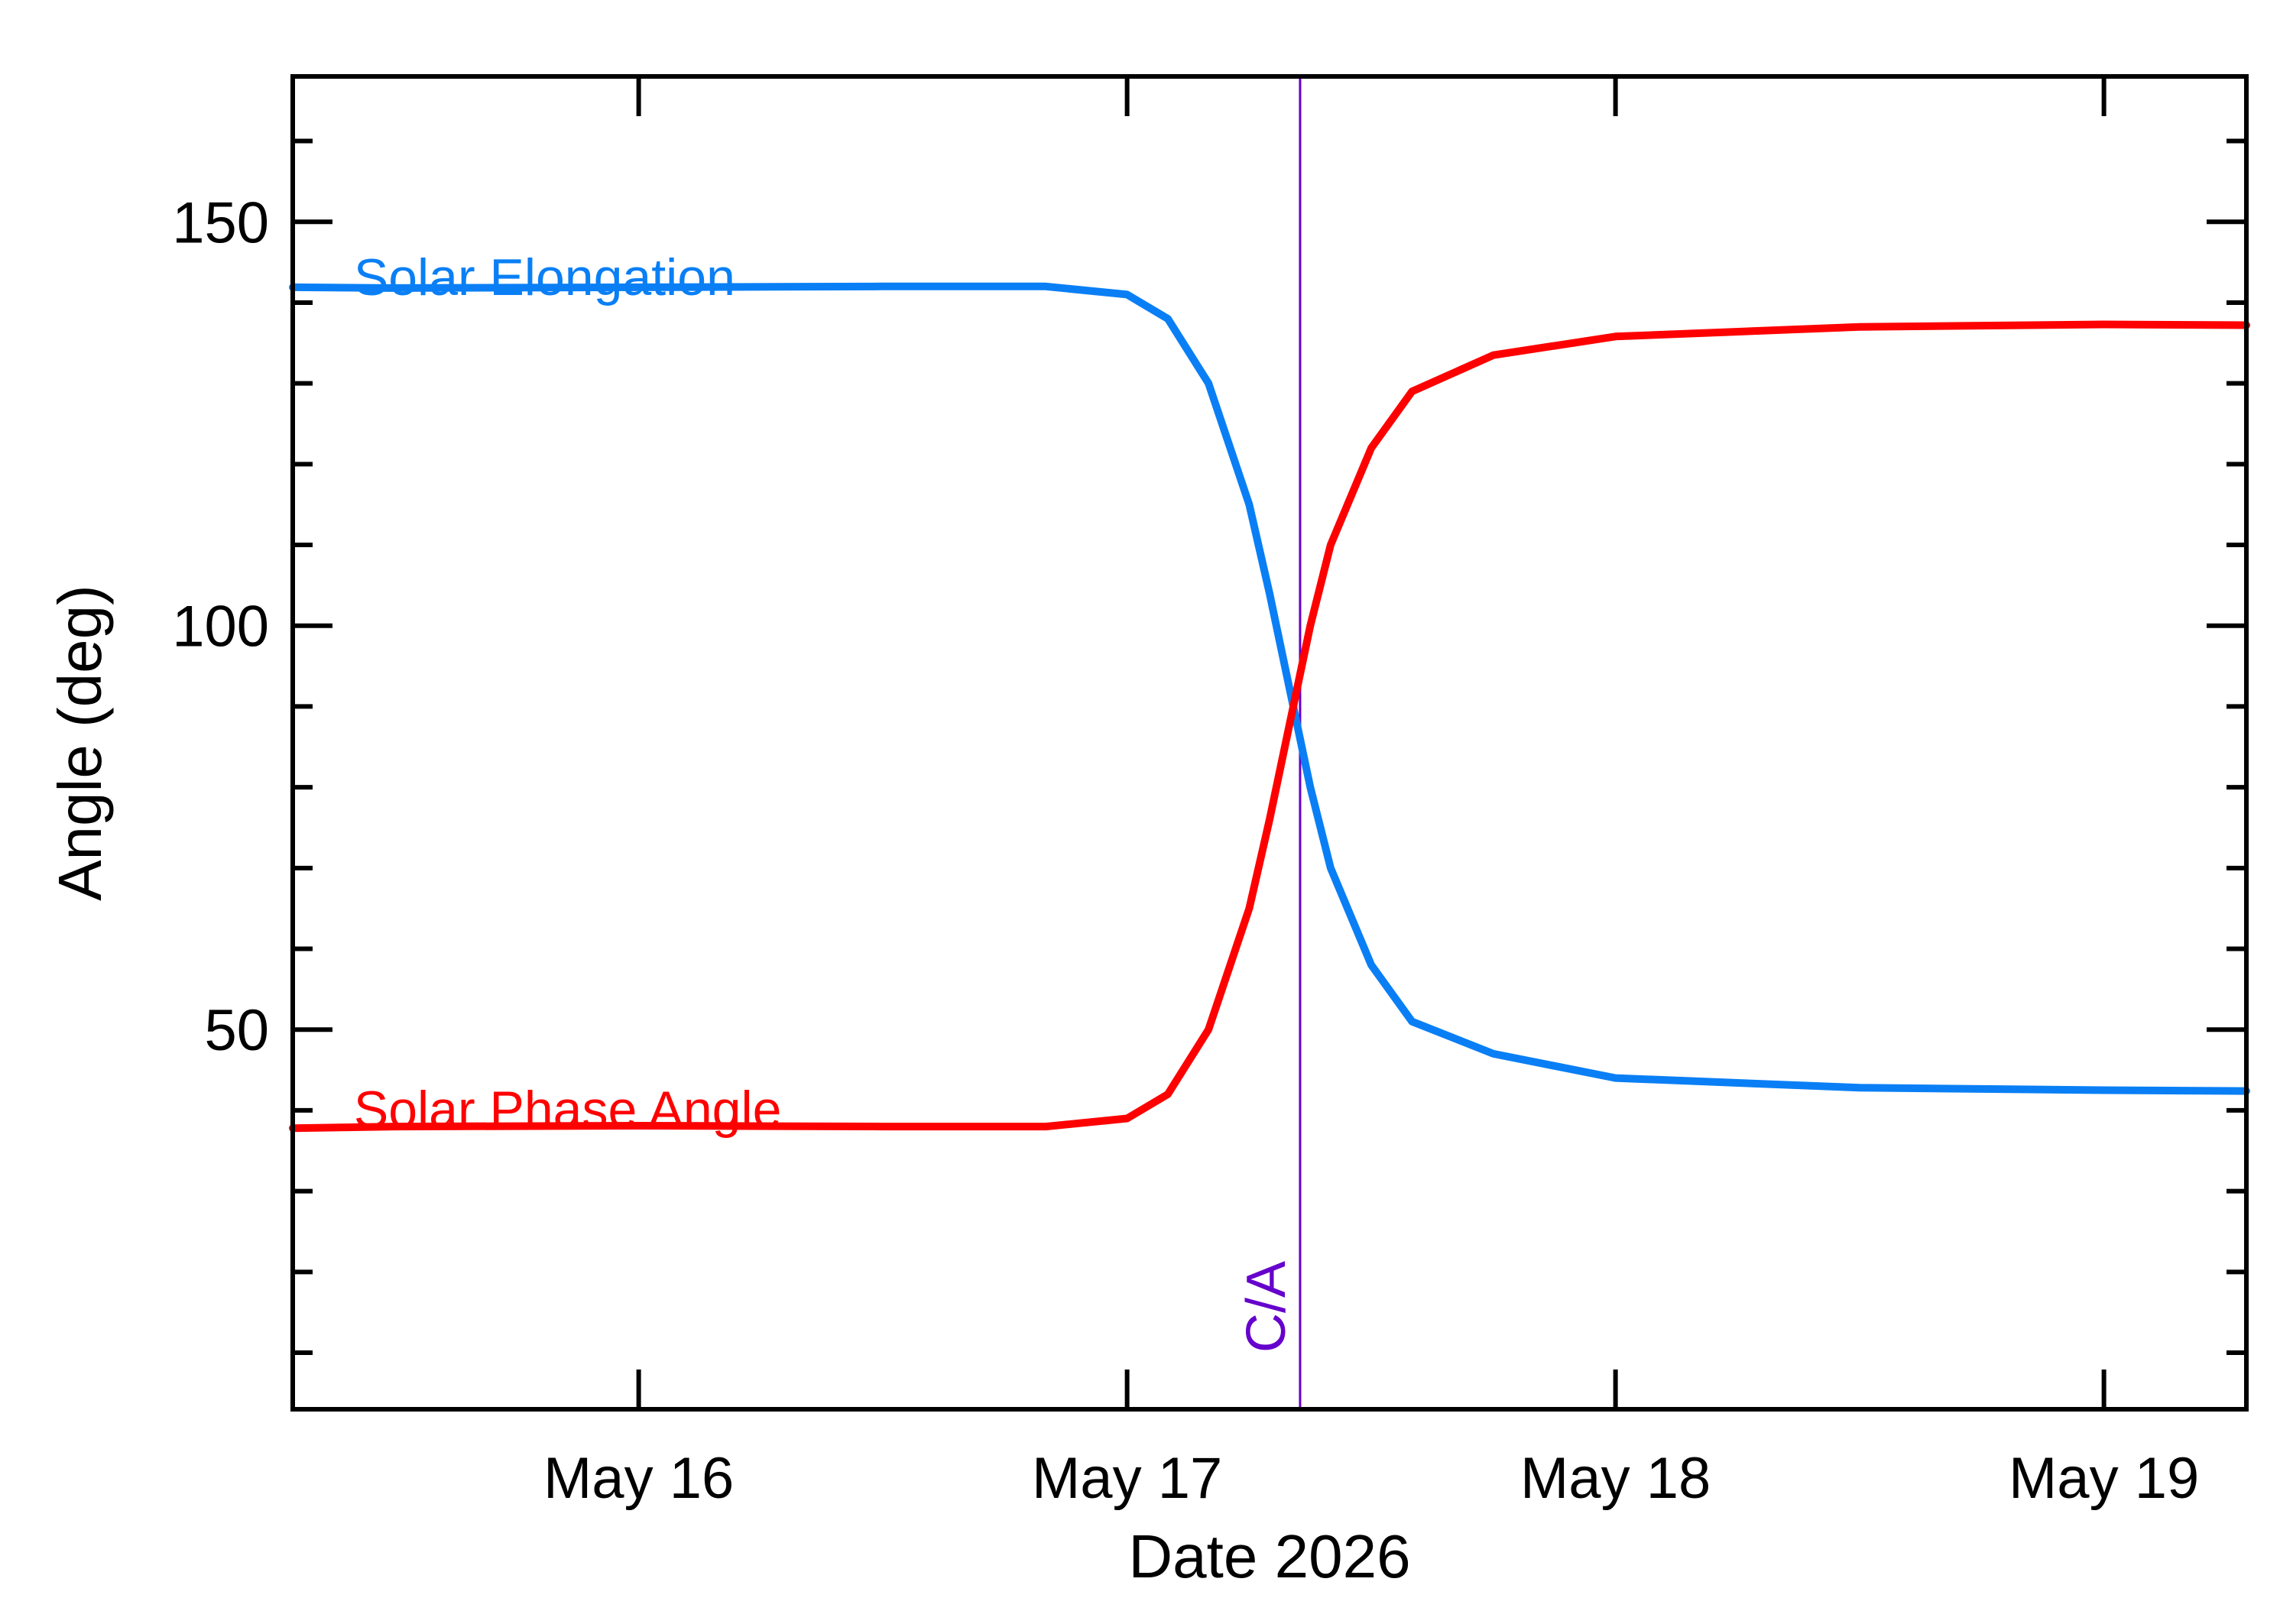 This screenshot has width=2293, height=1624. What do you see at coordinates (2104, 1478) in the screenshot?
I see `x-tick-label-3: May 19` at bounding box center [2104, 1478].